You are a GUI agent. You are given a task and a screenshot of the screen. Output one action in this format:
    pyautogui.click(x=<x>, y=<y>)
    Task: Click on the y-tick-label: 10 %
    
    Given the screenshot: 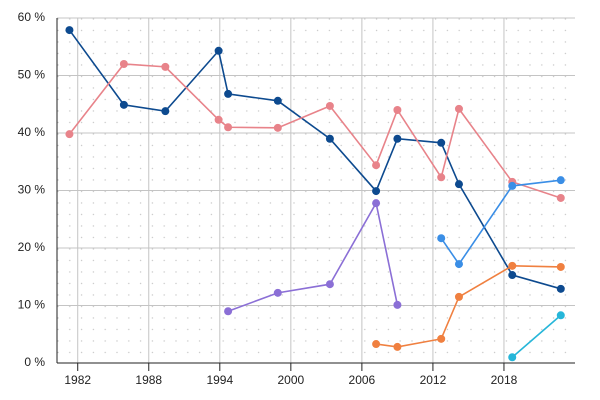 What is the action you would take?
    pyautogui.click(x=32, y=305)
    